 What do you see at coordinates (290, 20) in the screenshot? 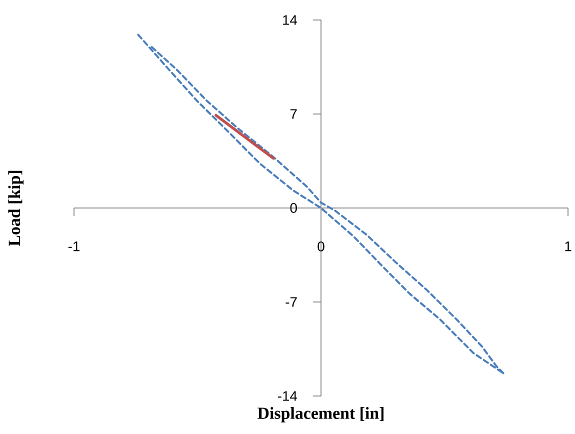
I see `y-tick-label: 14` at bounding box center [290, 20].